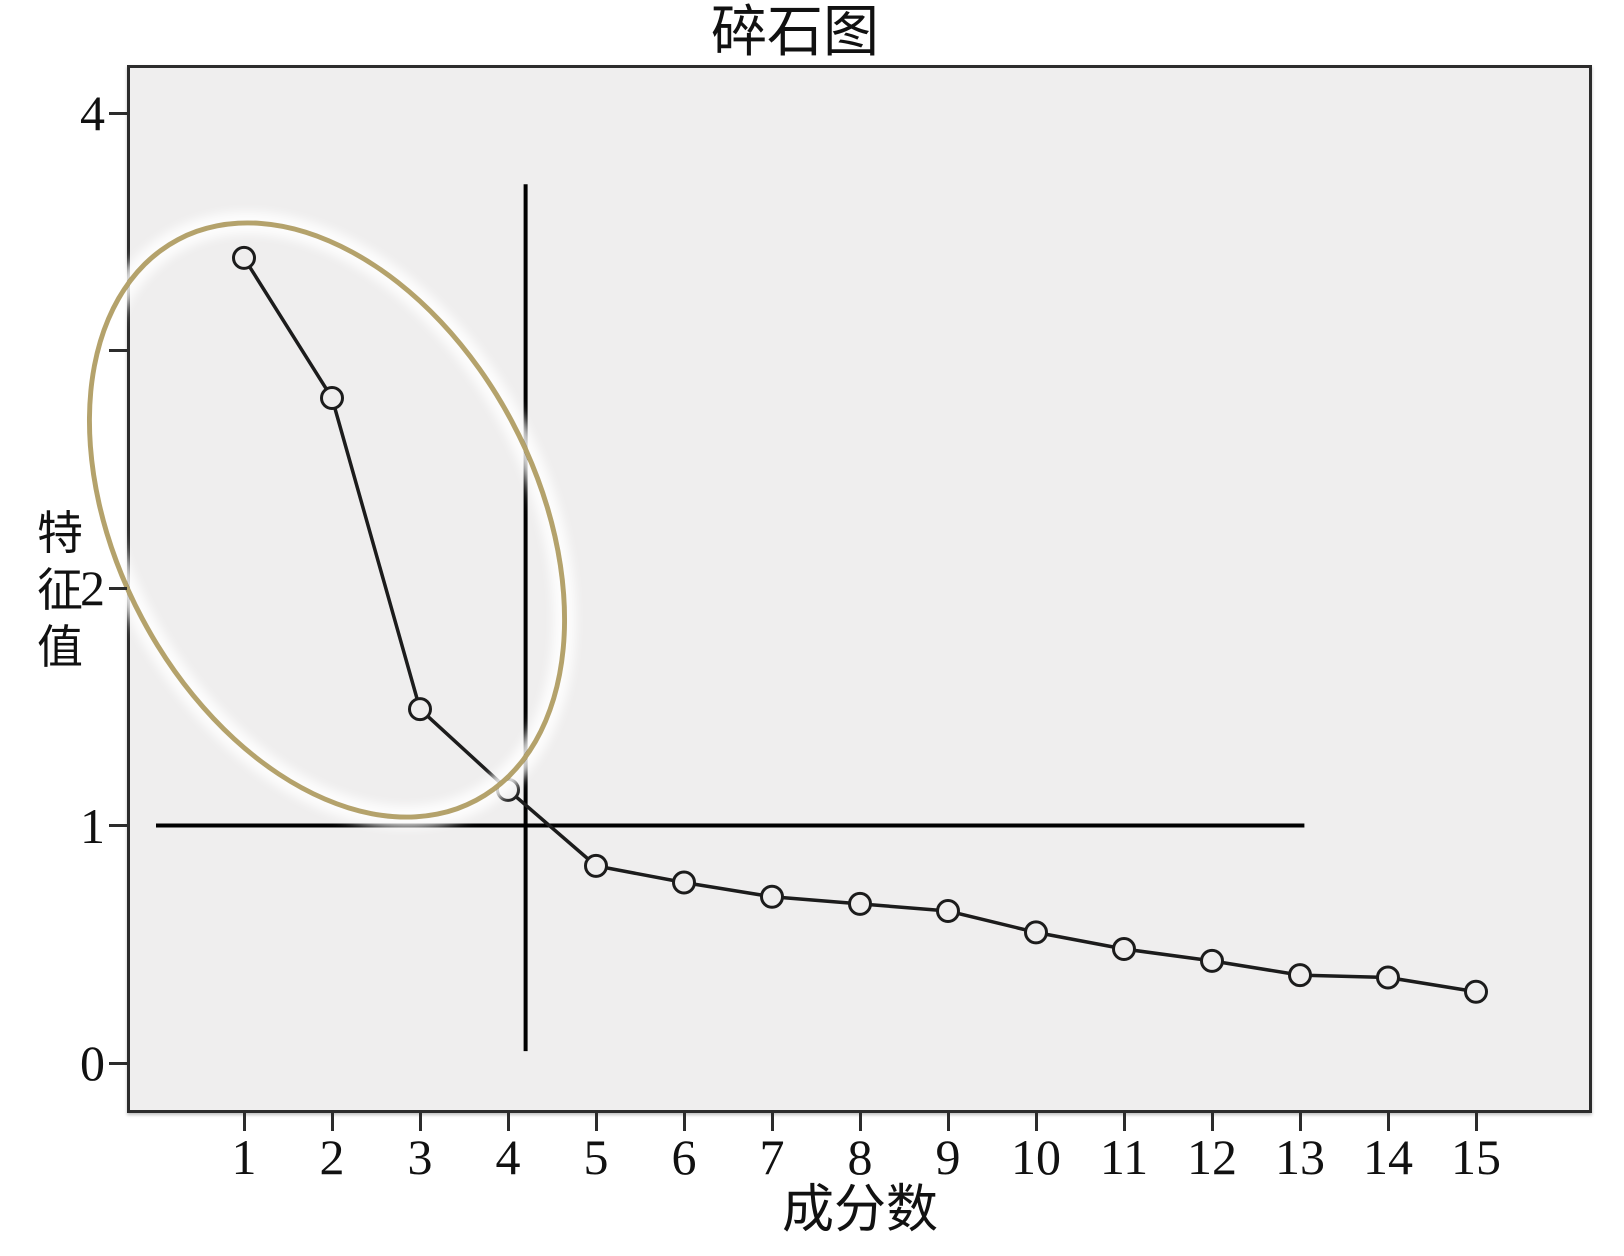  What do you see at coordinates (772, 1157) in the screenshot?
I see `x-tick-label: 7` at bounding box center [772, 1157].